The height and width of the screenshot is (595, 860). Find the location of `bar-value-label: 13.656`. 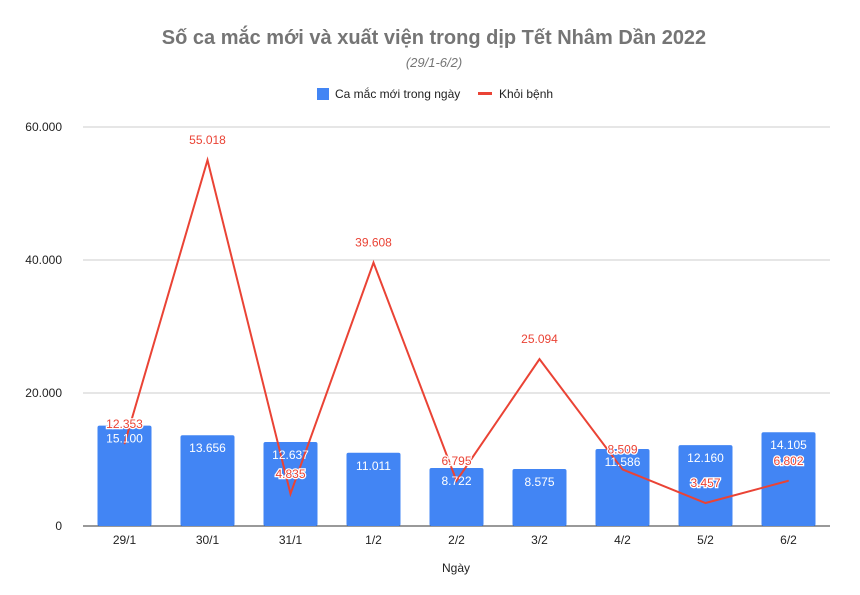

bar-value-label: 13.656 is located at coordinates (207, 448).